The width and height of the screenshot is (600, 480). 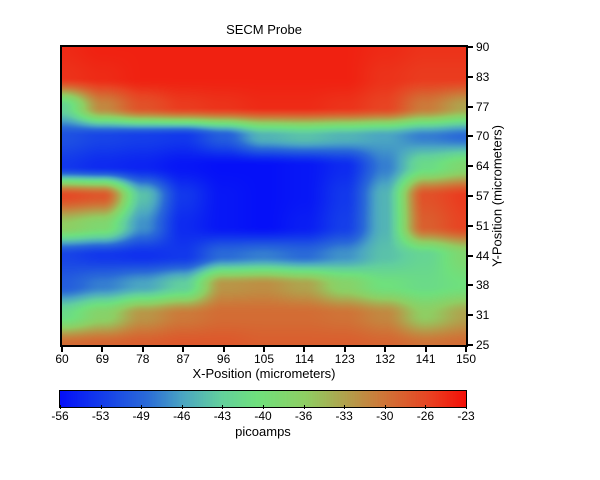 What do you see at coordinates (263, 416) in the screenshot?
I see `colorbar-tick-label: -40` at bounding box center [263, 416].